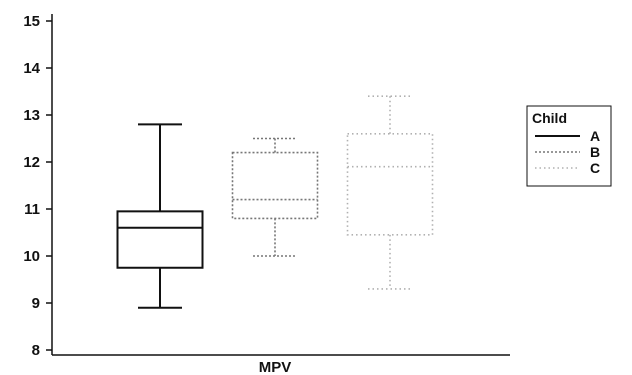 The height and width of the screenshot is (375, 632). I want to click on y-tick-label: 11, so click(32, 209).